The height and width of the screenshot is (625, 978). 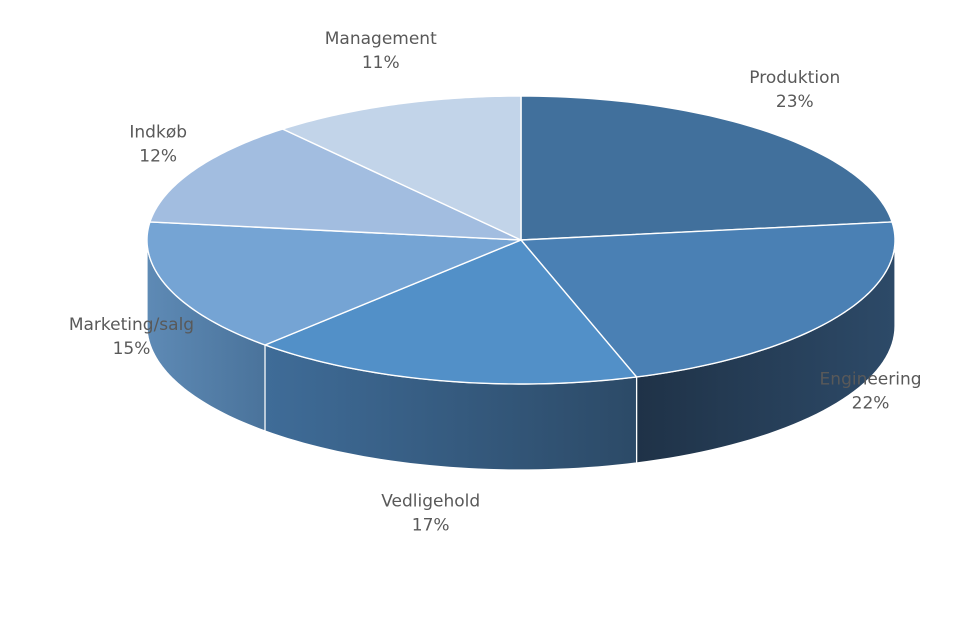 What do you see at coordinates (334, 283) in the screenshot?
I see `pie-slice-marketing-salg` at bounding box center [334, 283].